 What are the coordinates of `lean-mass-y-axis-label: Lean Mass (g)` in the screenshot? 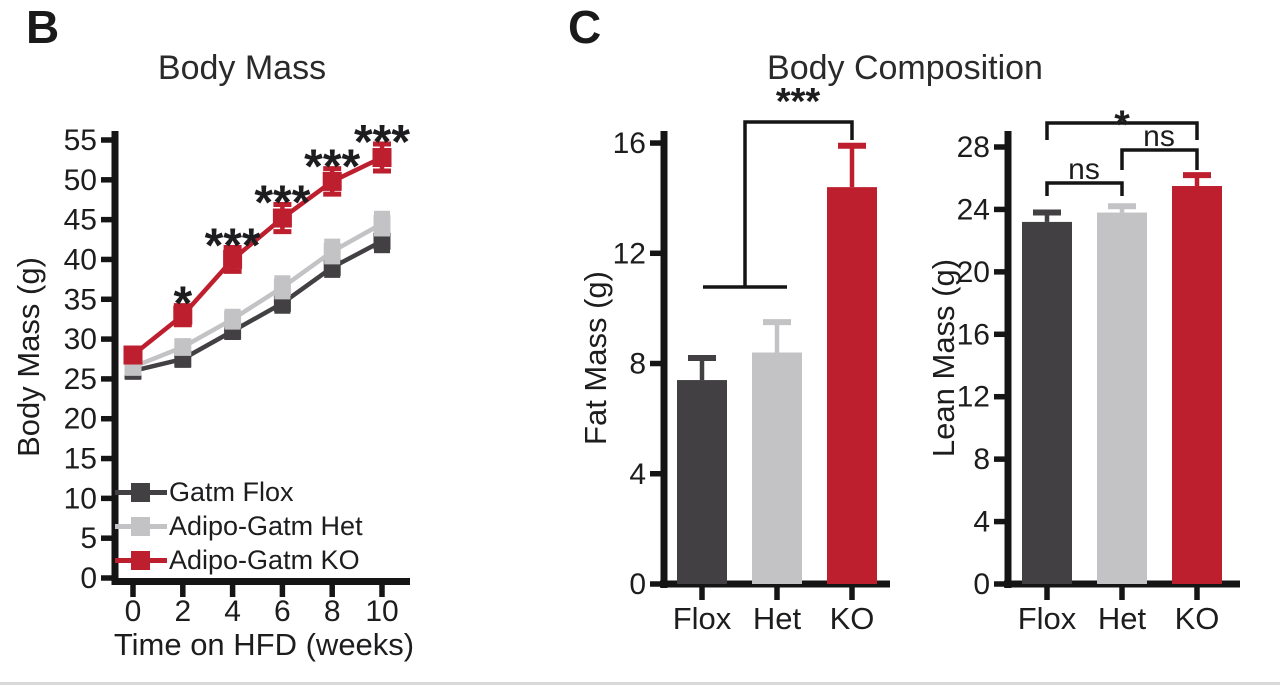 It's located at (943, 358).